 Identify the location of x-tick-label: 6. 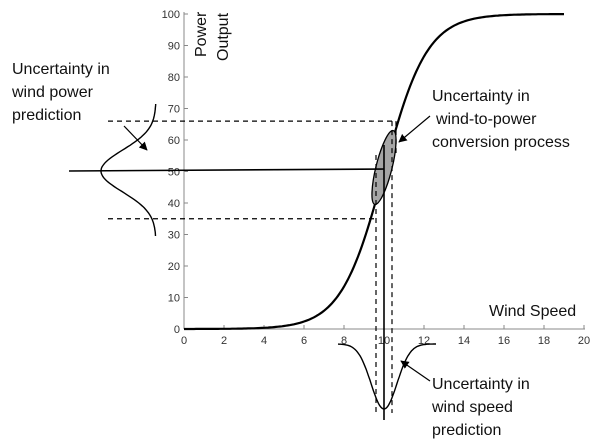
(304, 341).